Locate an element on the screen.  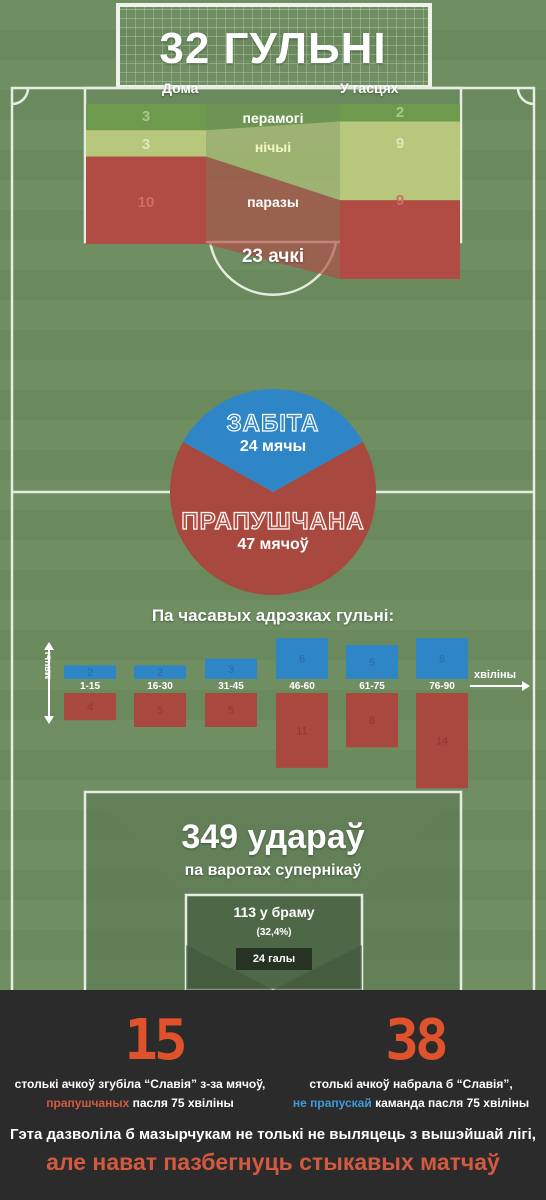
page-title: 32 ГУЛЬНІ is located at coordinates (273, 48).